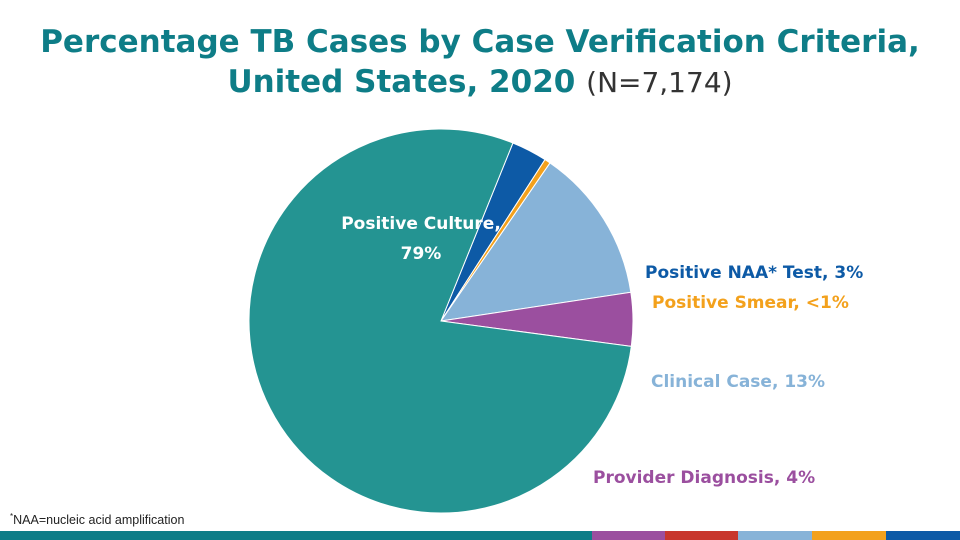 This screenshot has width=960, height=540. What do you see at coordinates (738, 382) in the screenshot?
I see `label-clinical-case: Clinical Case, 13%` at bounding box center [738, 382].